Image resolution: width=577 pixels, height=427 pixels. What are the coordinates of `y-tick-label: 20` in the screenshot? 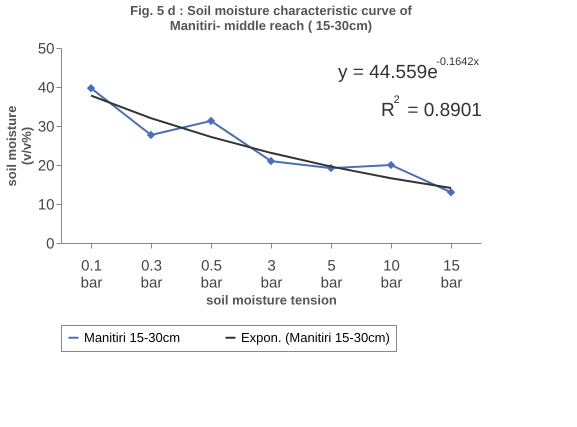 It's located at (46, 166).